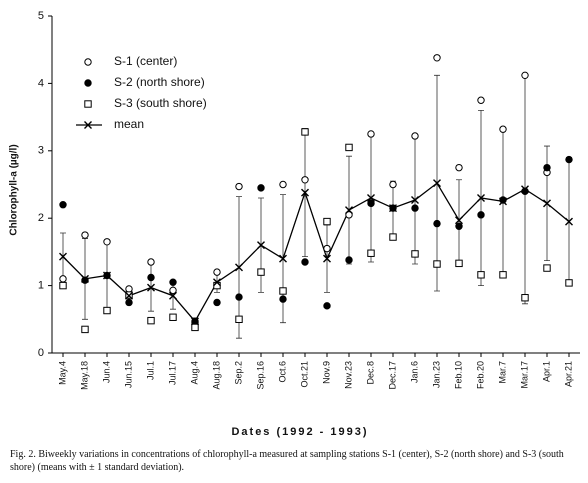 The height and width of the screenshot is (483, 588). What do you see at coordinates (41, 83) in the screenshot?
I see `y-tick-label: 4` at bounding box center [41, 83].